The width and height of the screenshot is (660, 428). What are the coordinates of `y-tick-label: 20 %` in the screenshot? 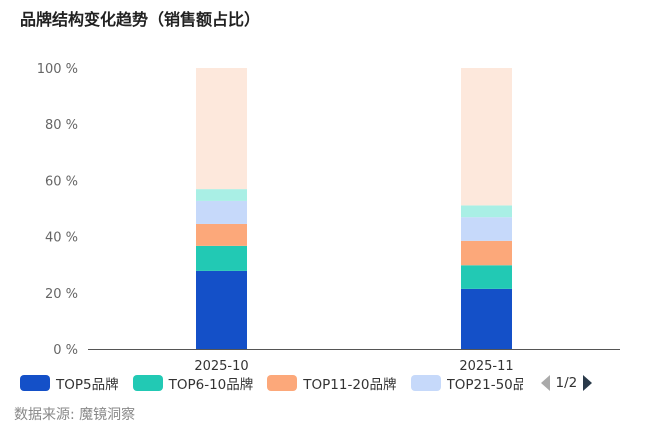 It's located at (61, 294).